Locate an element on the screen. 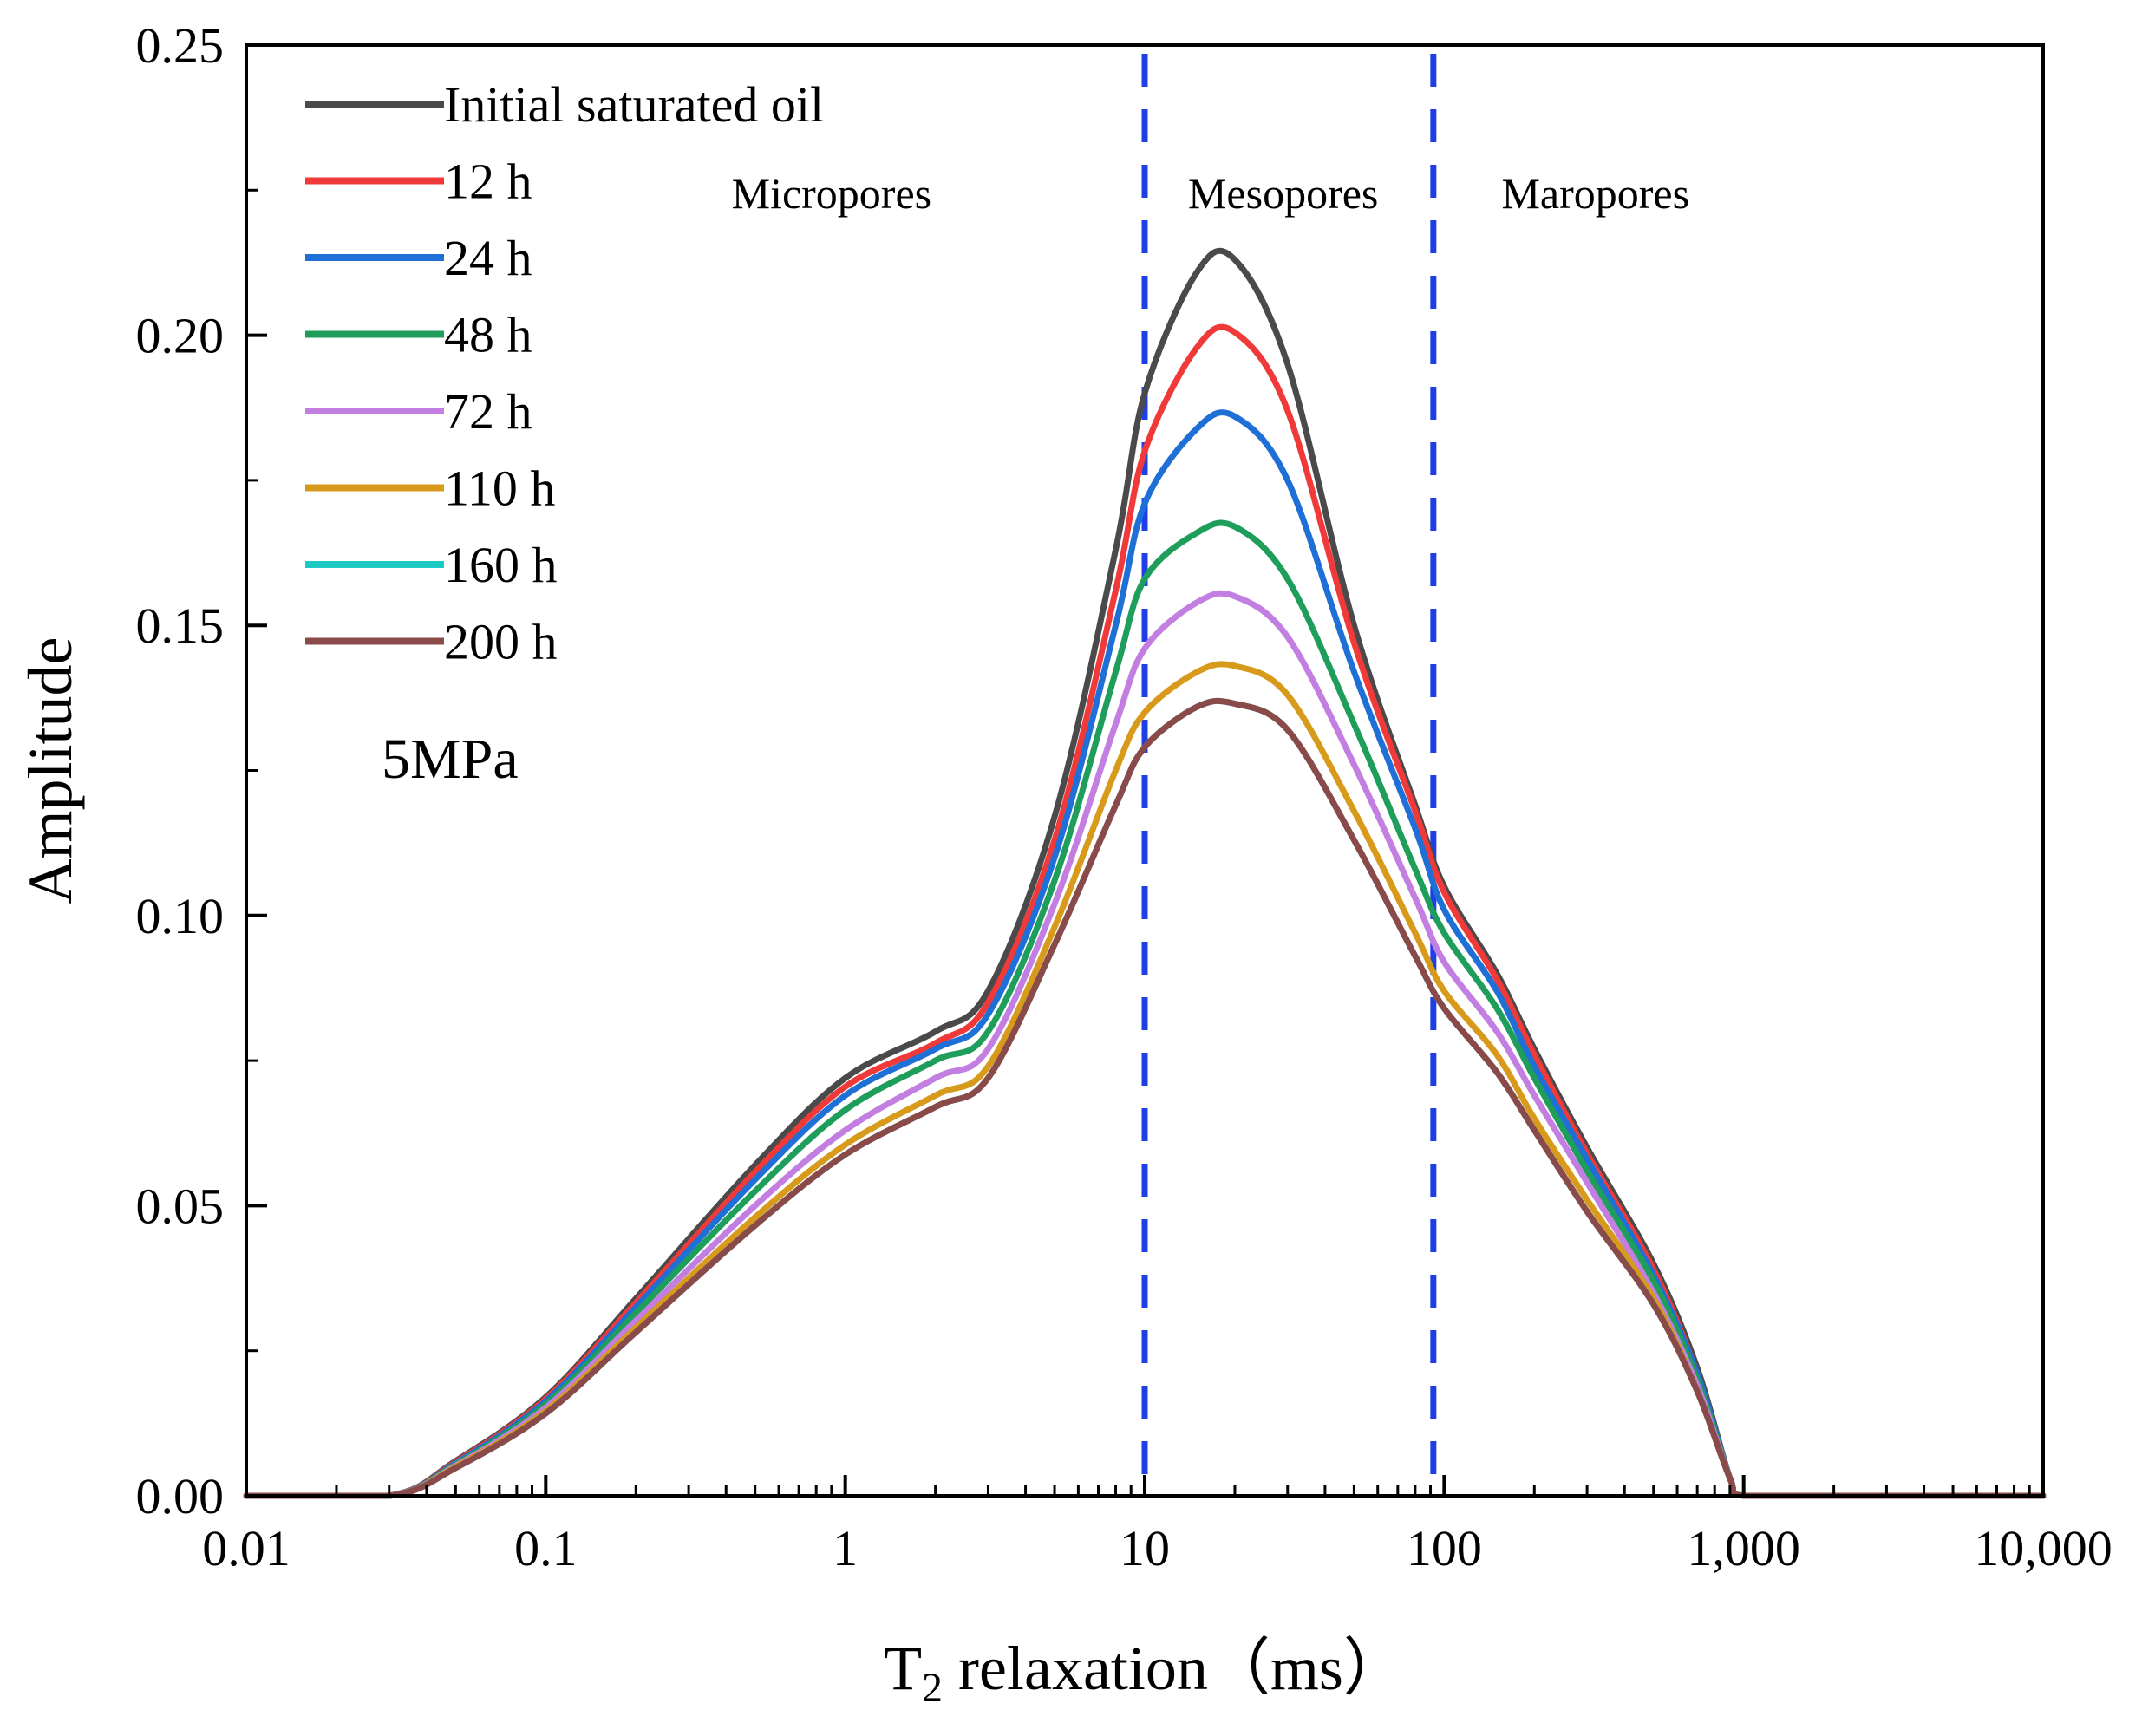  x-tick-label: 1,000 is located at coordinates (1743, 1548).